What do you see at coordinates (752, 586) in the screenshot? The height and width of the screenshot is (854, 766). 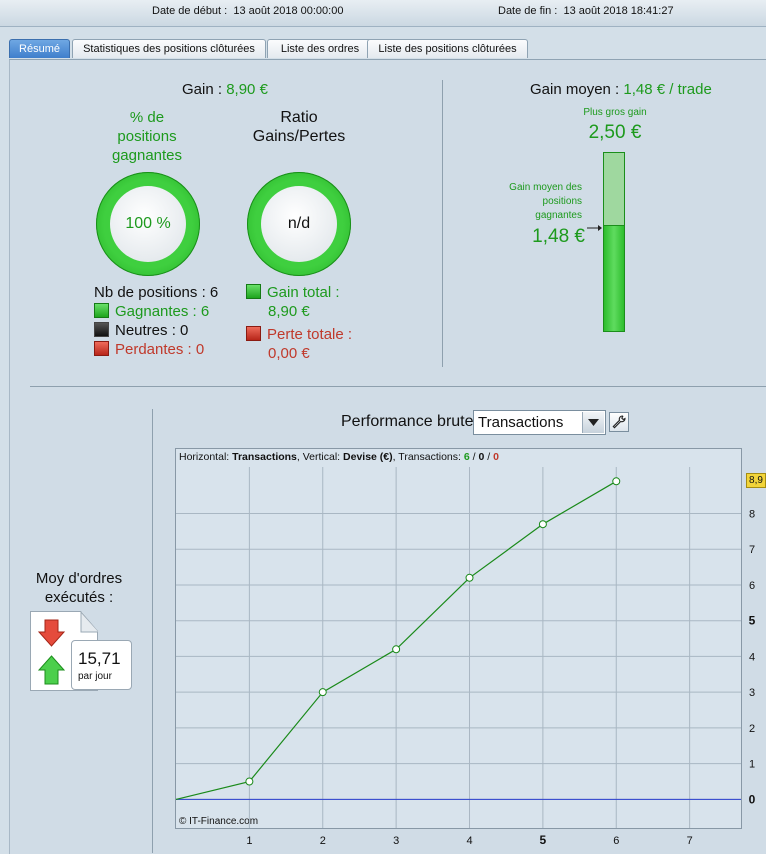 I see `y-tick-label: 6` at bounding box center [752, 586].